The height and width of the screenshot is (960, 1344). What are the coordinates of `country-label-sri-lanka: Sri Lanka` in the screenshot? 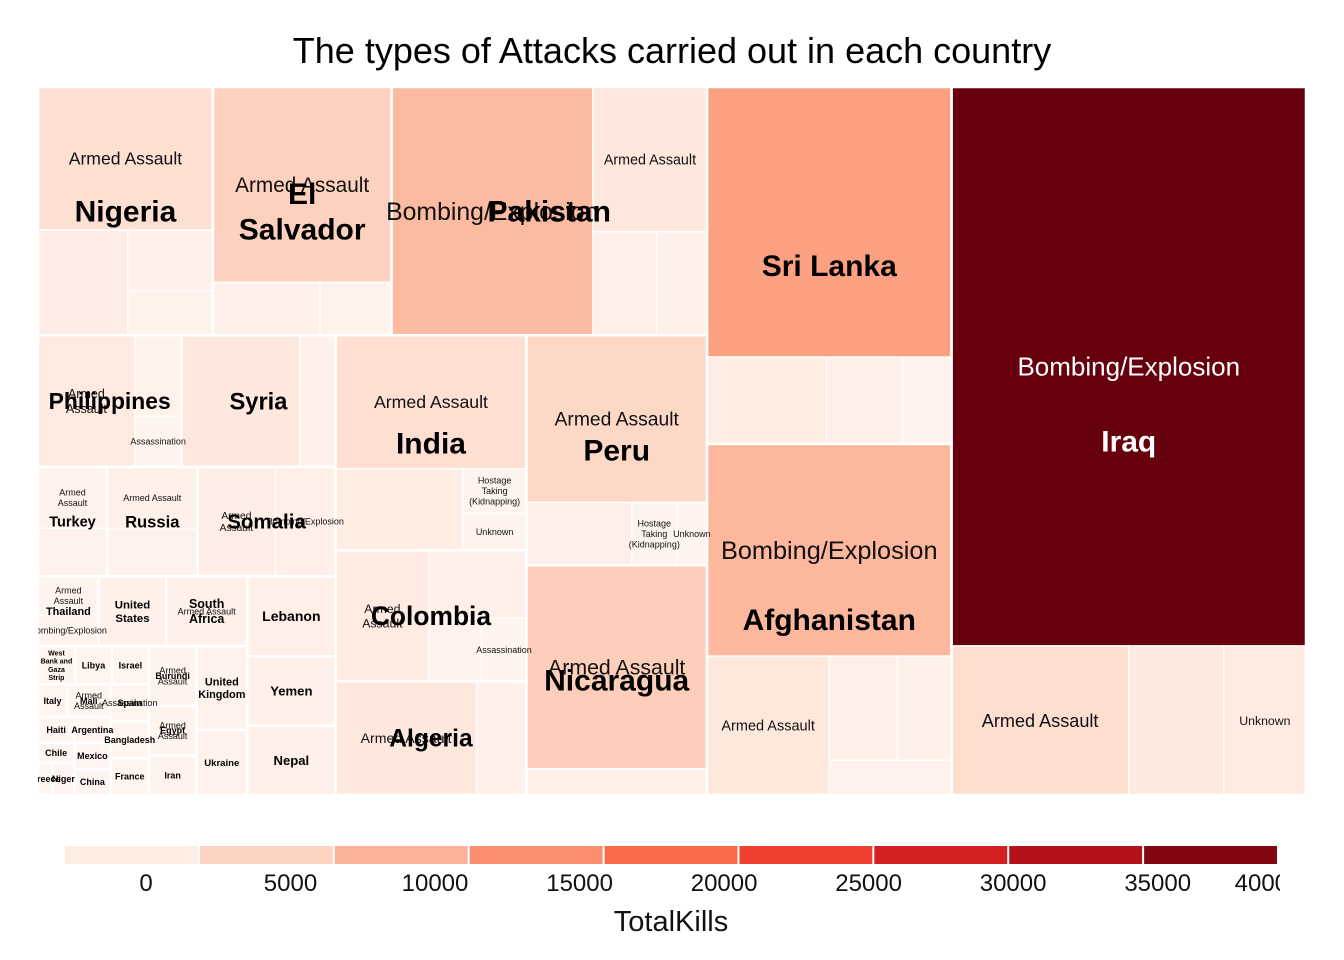 It's located at (829, 266).